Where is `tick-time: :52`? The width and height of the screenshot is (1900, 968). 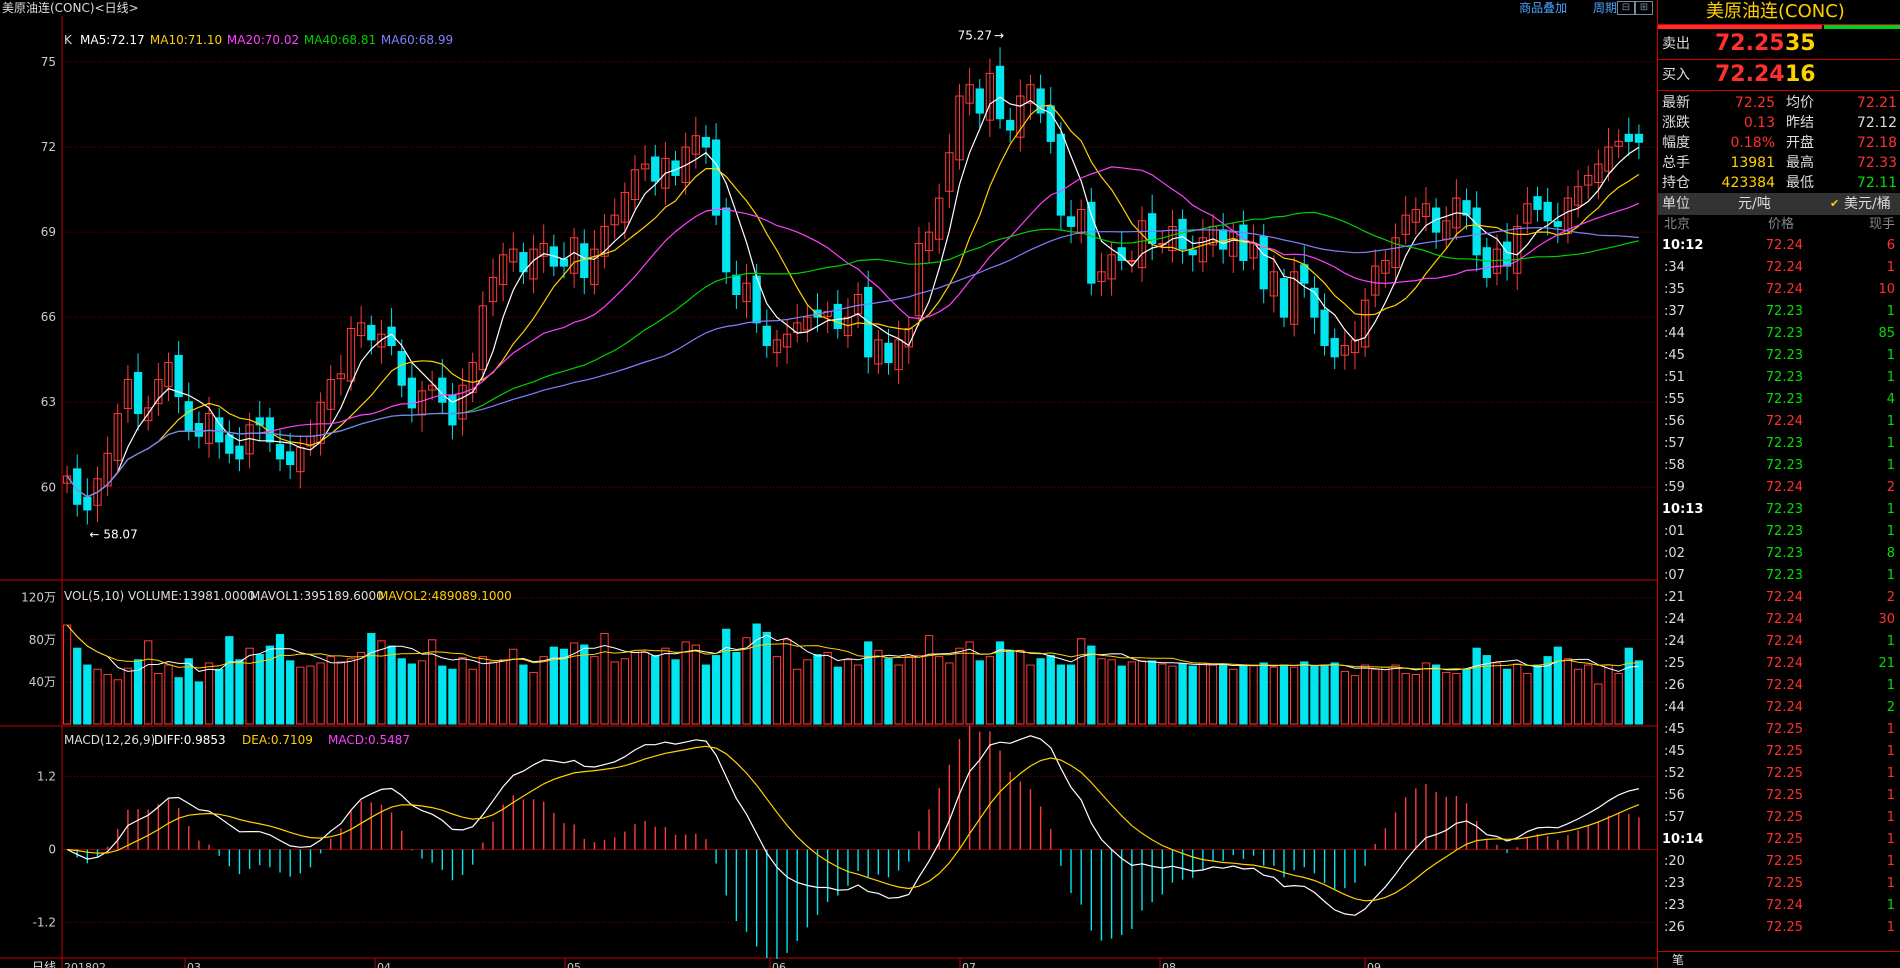
tick-time: :52 is located at coordinates (1674, 773).